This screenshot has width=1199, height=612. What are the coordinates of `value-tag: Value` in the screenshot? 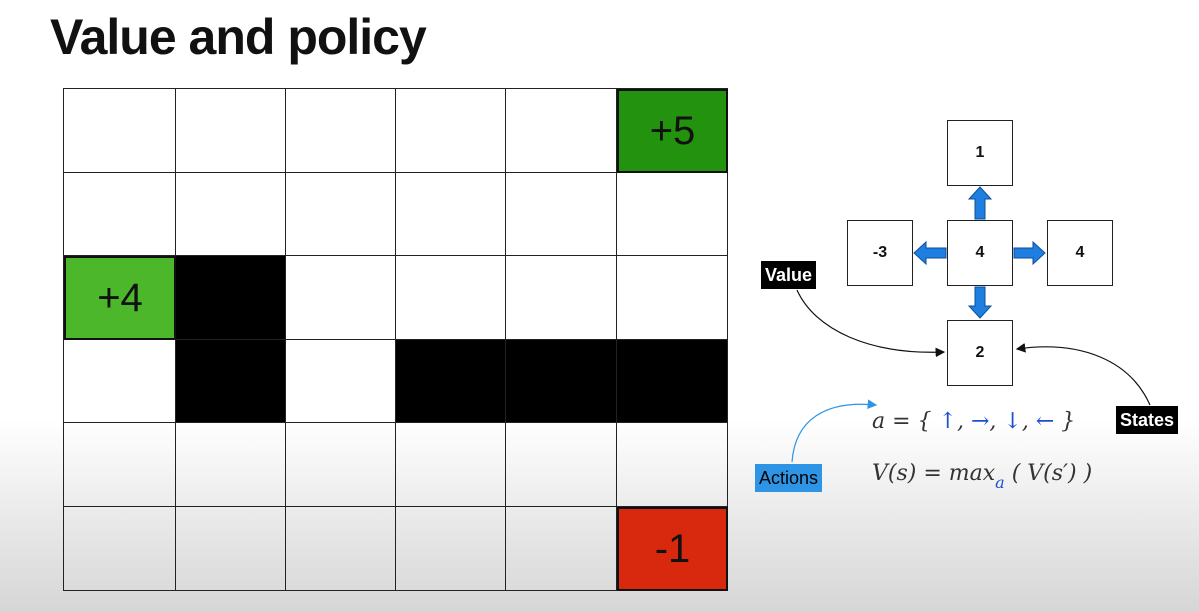 It's located at (789, 275).